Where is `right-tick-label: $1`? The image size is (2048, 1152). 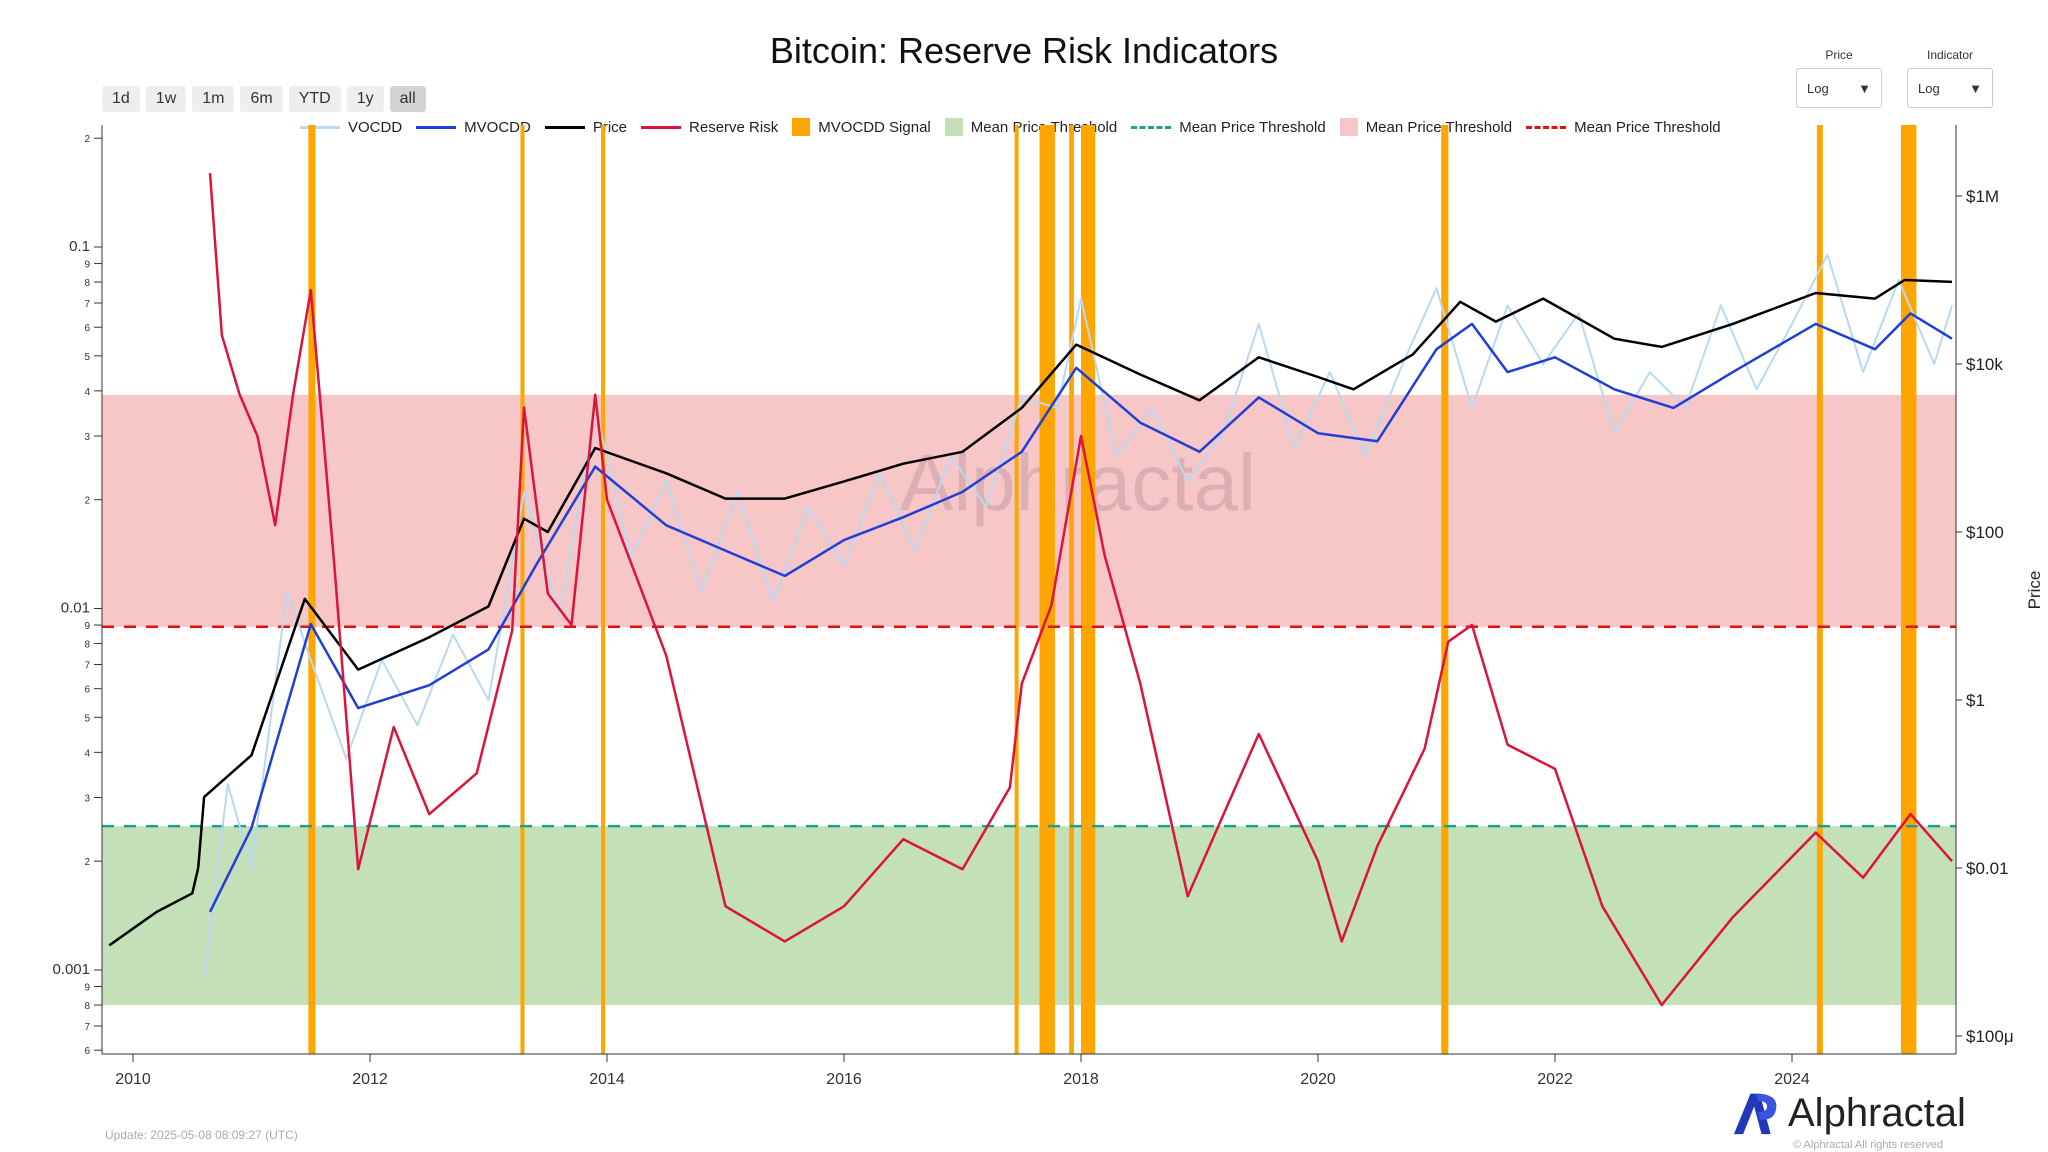 right-tick-label: $1 is located at coordinates (1975, 700).